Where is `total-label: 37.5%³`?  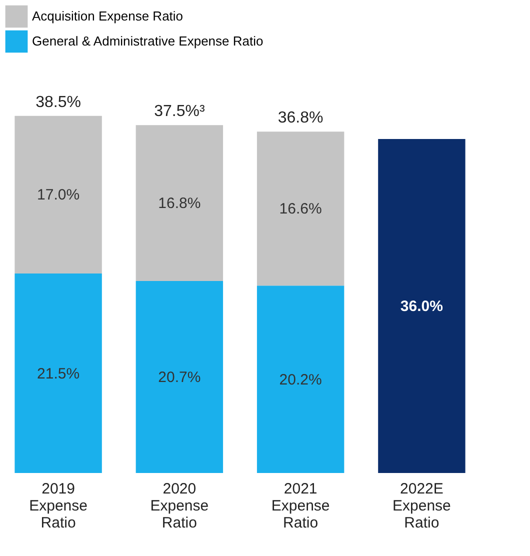 total-label: 37.5%³ is located at coordinates (180, 111).